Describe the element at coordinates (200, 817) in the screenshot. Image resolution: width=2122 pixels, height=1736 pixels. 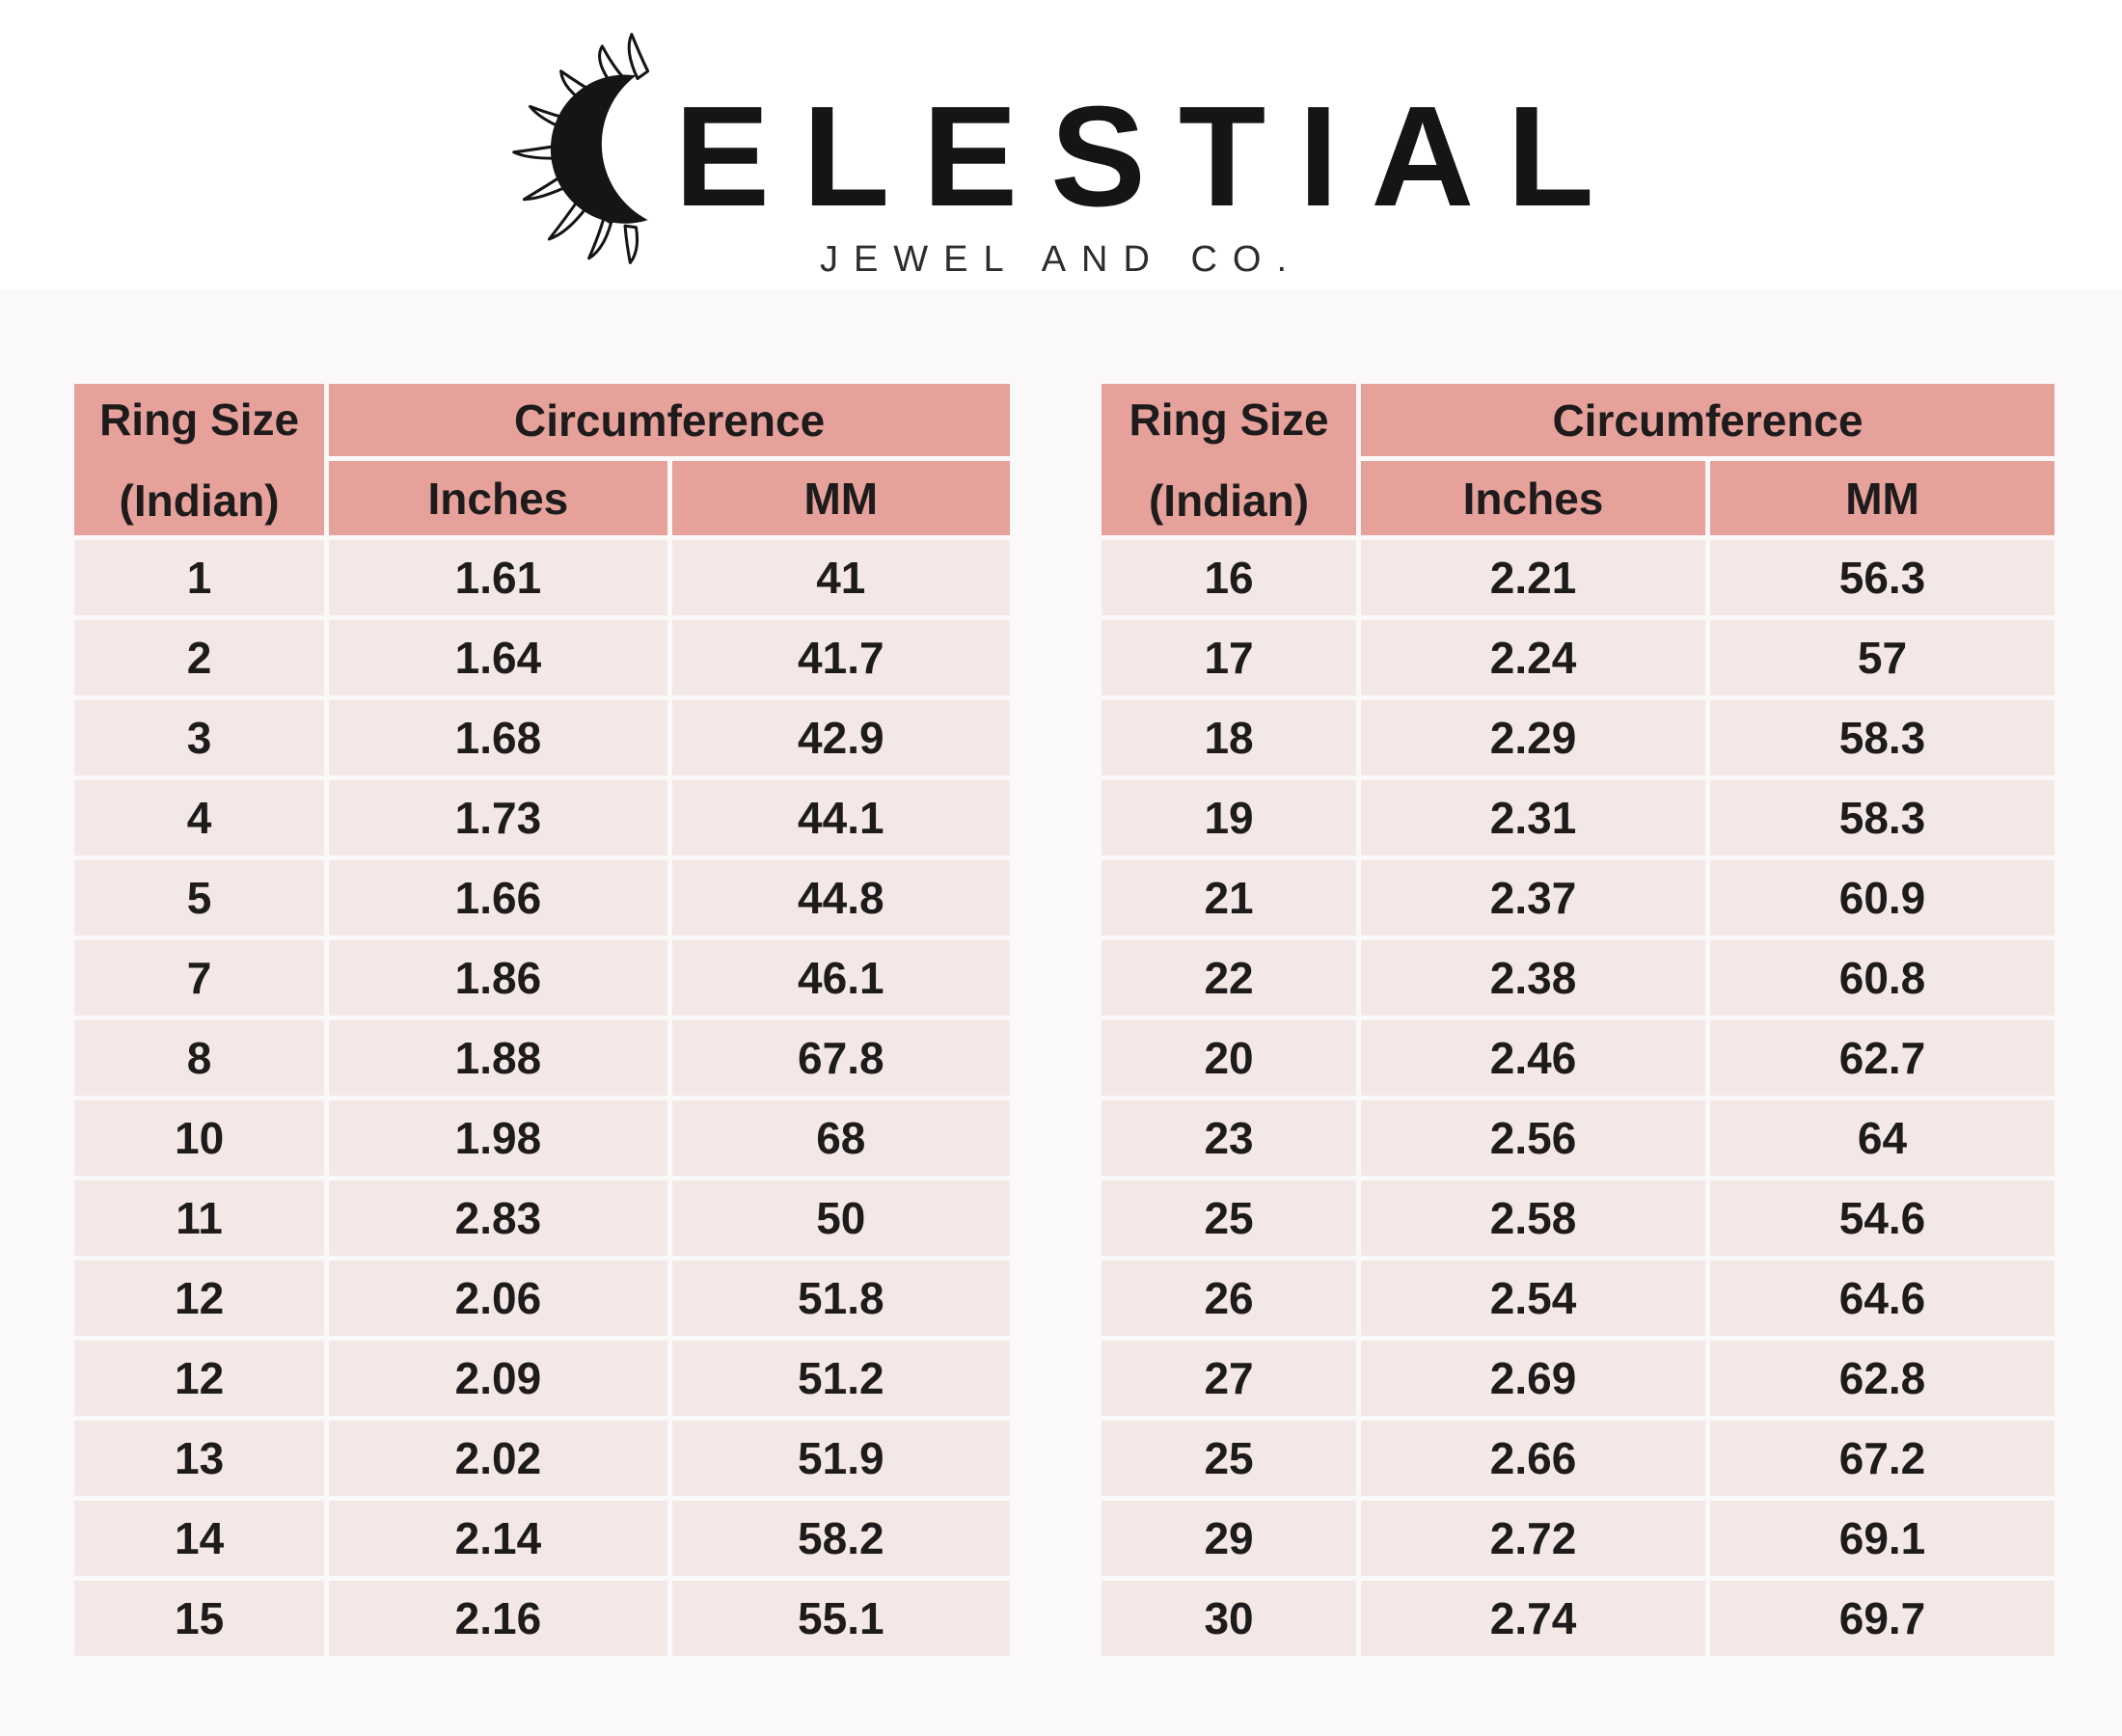
I see `table-cell: 4` at that location.